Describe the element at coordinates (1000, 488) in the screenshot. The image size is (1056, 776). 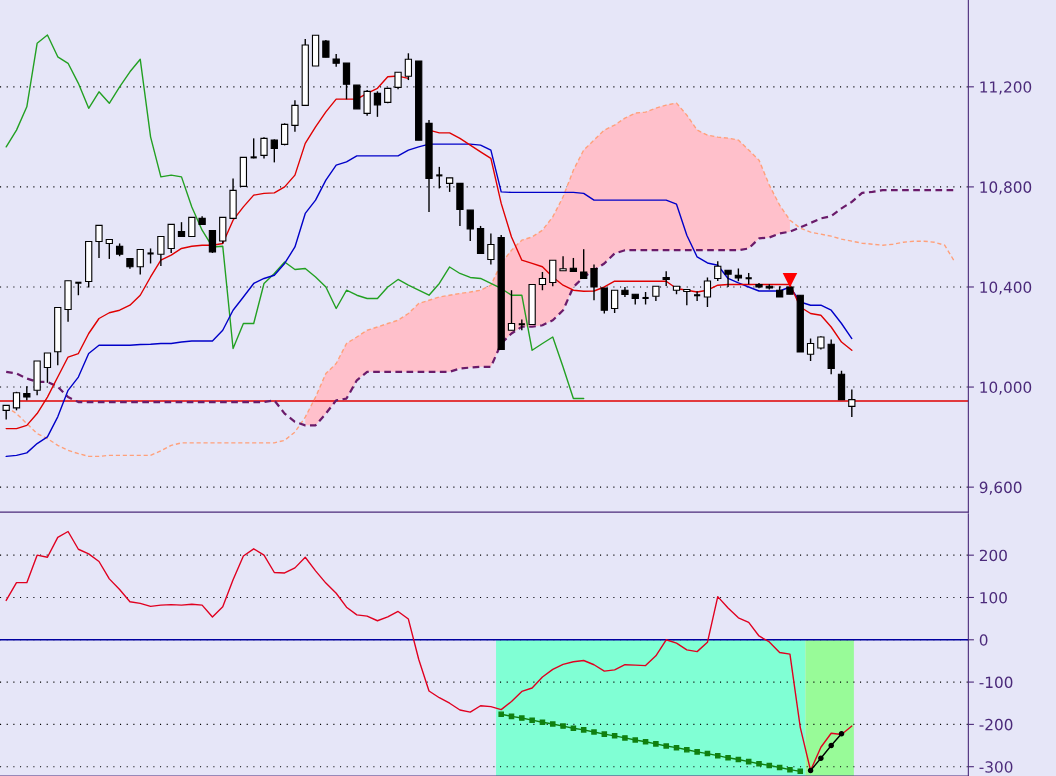
I see `y-tick-label: 9,600` at that location.